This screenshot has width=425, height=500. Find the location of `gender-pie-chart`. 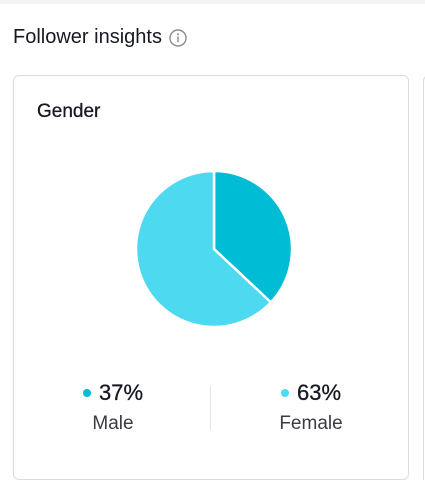

gender-pie-chart is located at coordinates (214, 249).